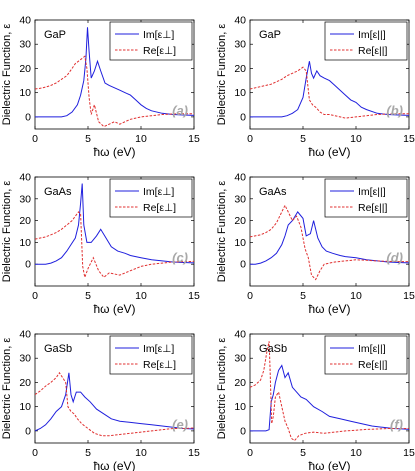 The image size is (415, 471). I want to click on panel-label: (c), so click(180, 257).